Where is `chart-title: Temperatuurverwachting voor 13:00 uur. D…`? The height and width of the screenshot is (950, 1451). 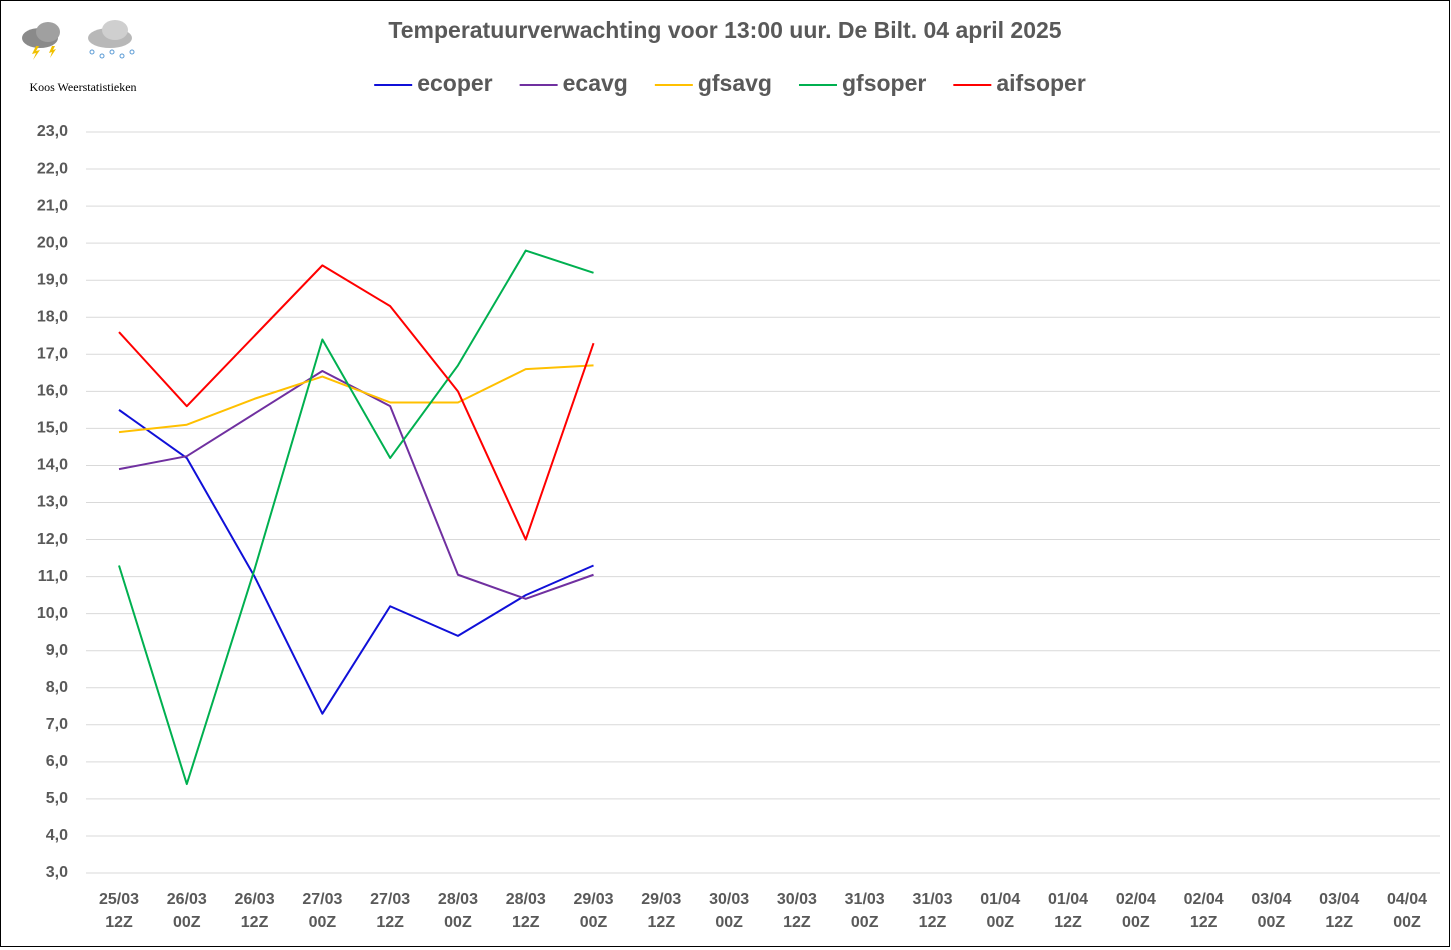
chart-title: Temperatuurverwachting voor 13:00 uur. D… is located at coordinates (724, 30).